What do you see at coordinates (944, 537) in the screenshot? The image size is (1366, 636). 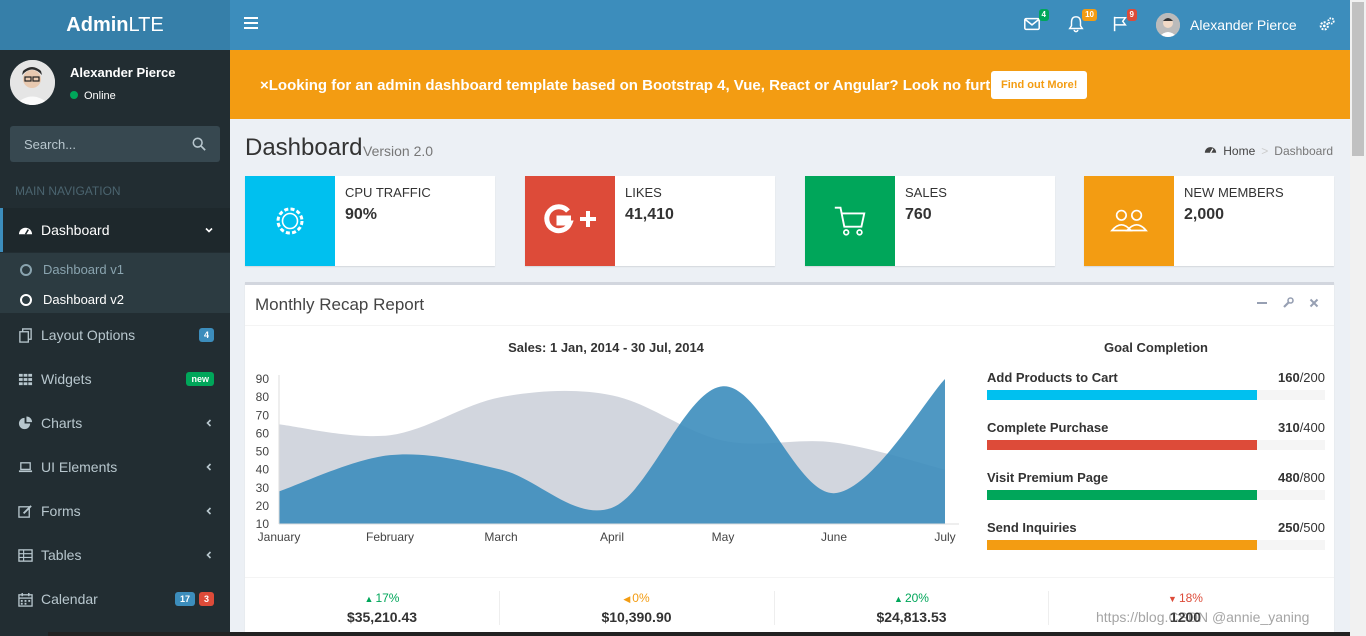 I see `x-tick-label: July` at bounding box center [944, 537].